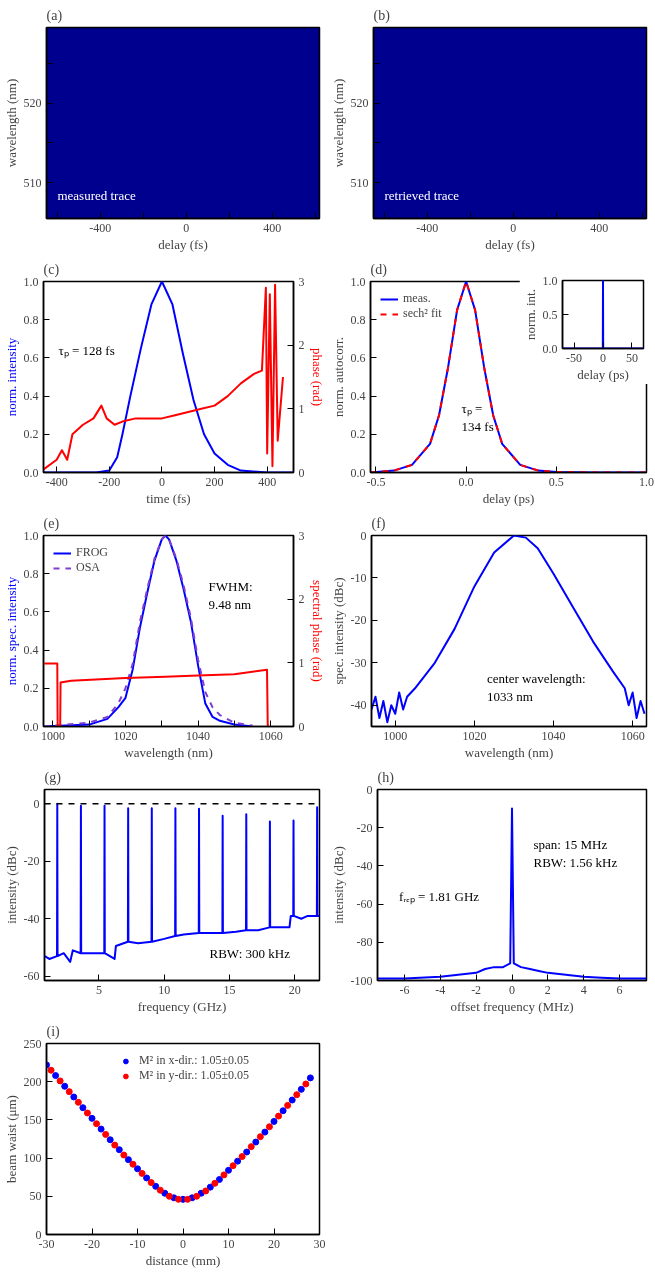 The image size is (655, 1272). Describe the element at coordinates (214, 481) in the screenshot. I see `x-tick-label: 200` at that location.